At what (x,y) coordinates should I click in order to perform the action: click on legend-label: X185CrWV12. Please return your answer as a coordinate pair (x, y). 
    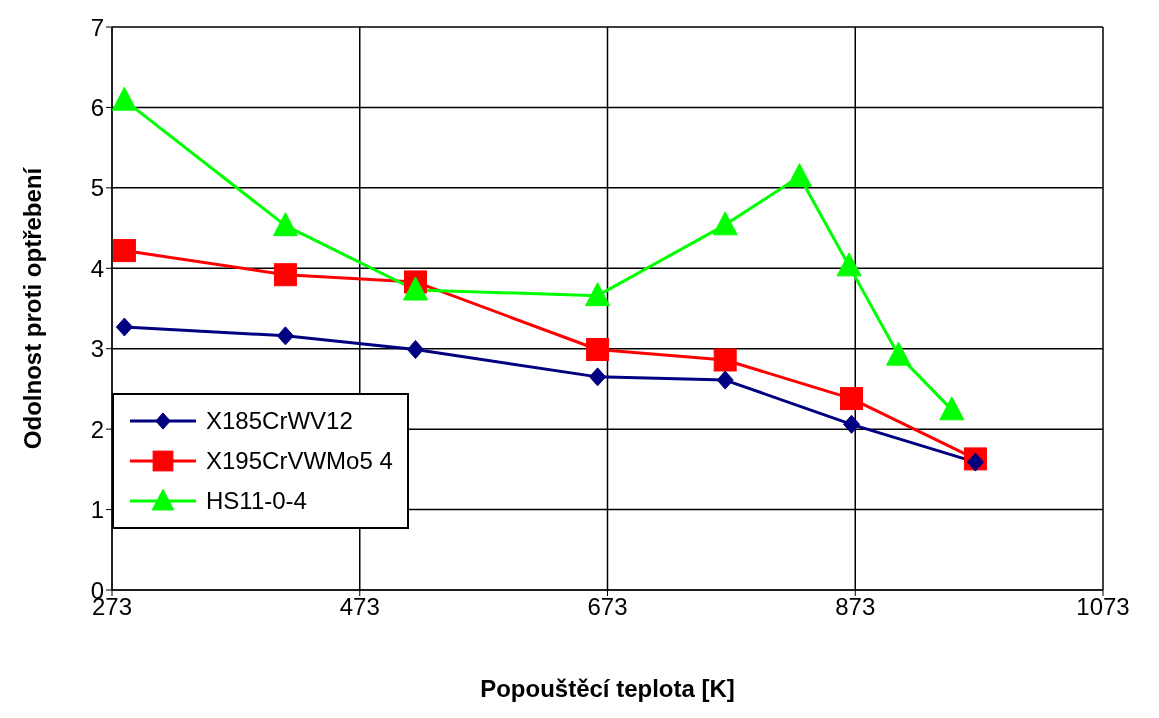
    Looking at the image, I should click on (279, 421).